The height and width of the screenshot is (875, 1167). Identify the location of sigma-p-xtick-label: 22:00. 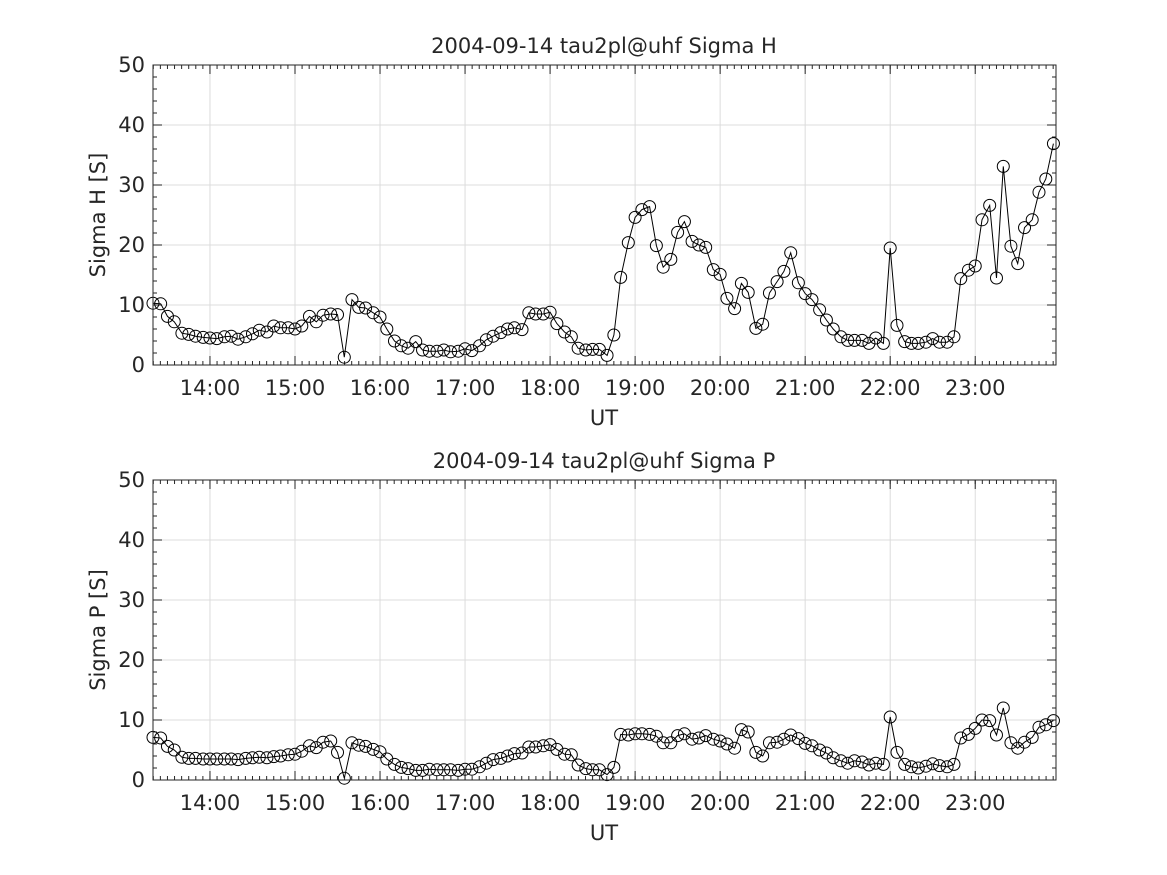
(890, 803).